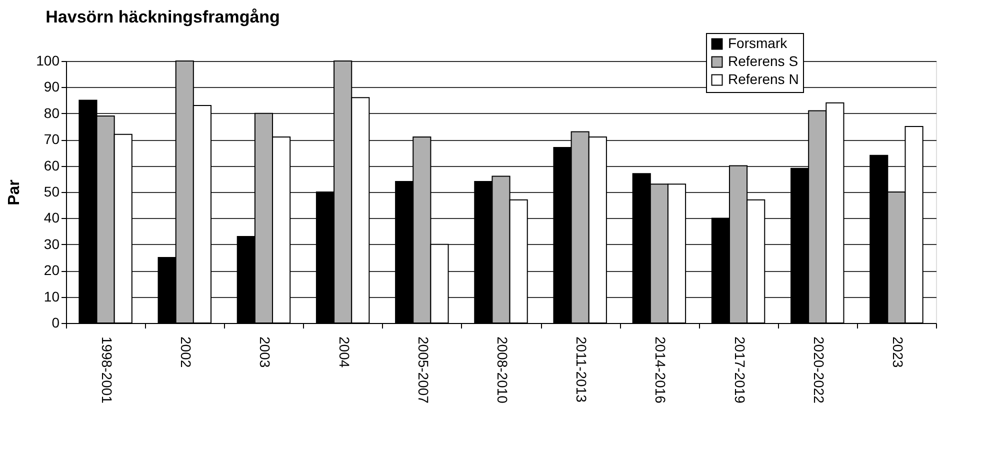 Image resolution: width=988 pixels, height=452 pixels. Describe the element at coordinates (48, 60) in the screenshot. I see `y-tick-label: 100` at that location.